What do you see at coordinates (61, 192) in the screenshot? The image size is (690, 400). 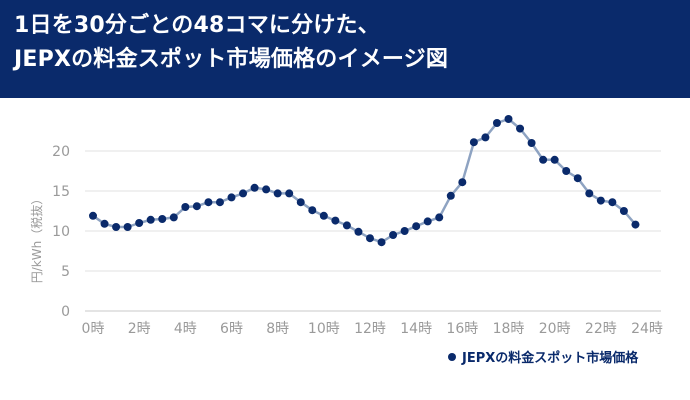 I see `y-tick-label: 15` at bounding box center [61, 192].